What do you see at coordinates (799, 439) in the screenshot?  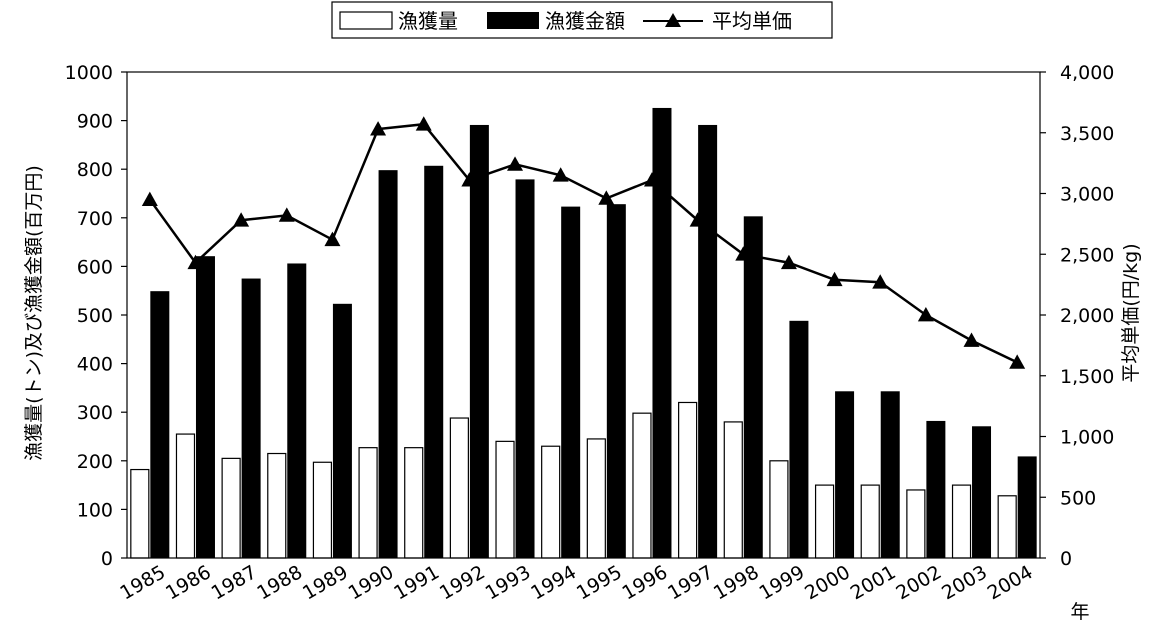 I see `bar-catch-value-1999` at bounding box center [799, 439].